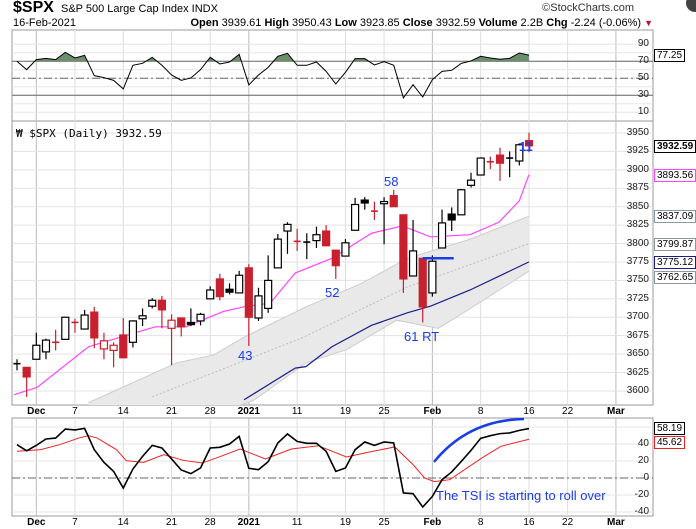  I want to click on annotation-58: 58, so click(391, 181).